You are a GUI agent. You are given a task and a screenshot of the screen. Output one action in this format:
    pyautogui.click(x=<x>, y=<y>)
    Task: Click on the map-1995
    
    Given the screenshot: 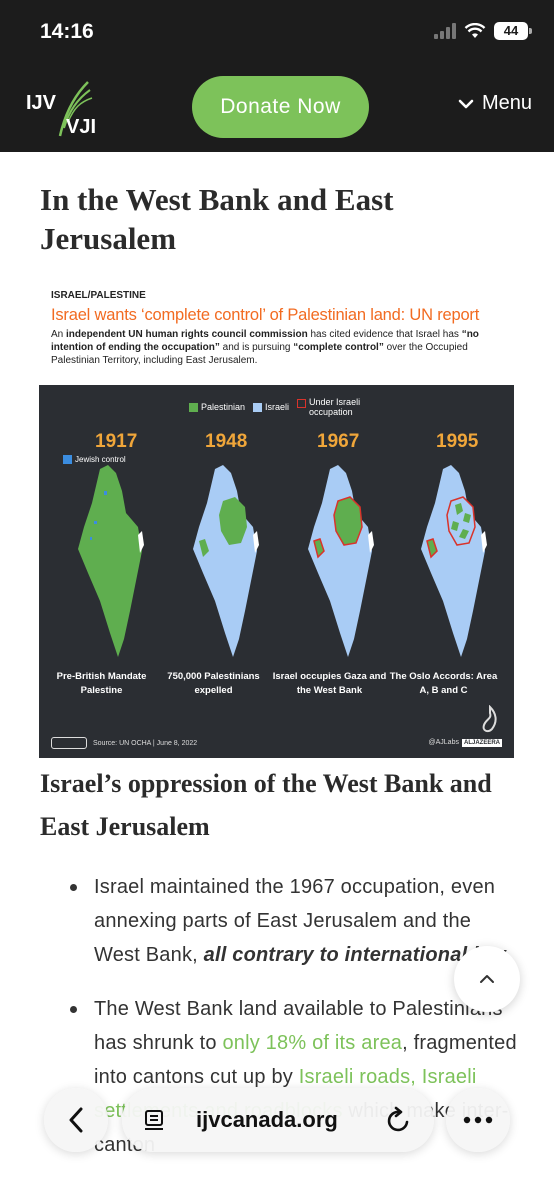 What is the action you would take?
    pyautogui.click(x=454, y=561)
    